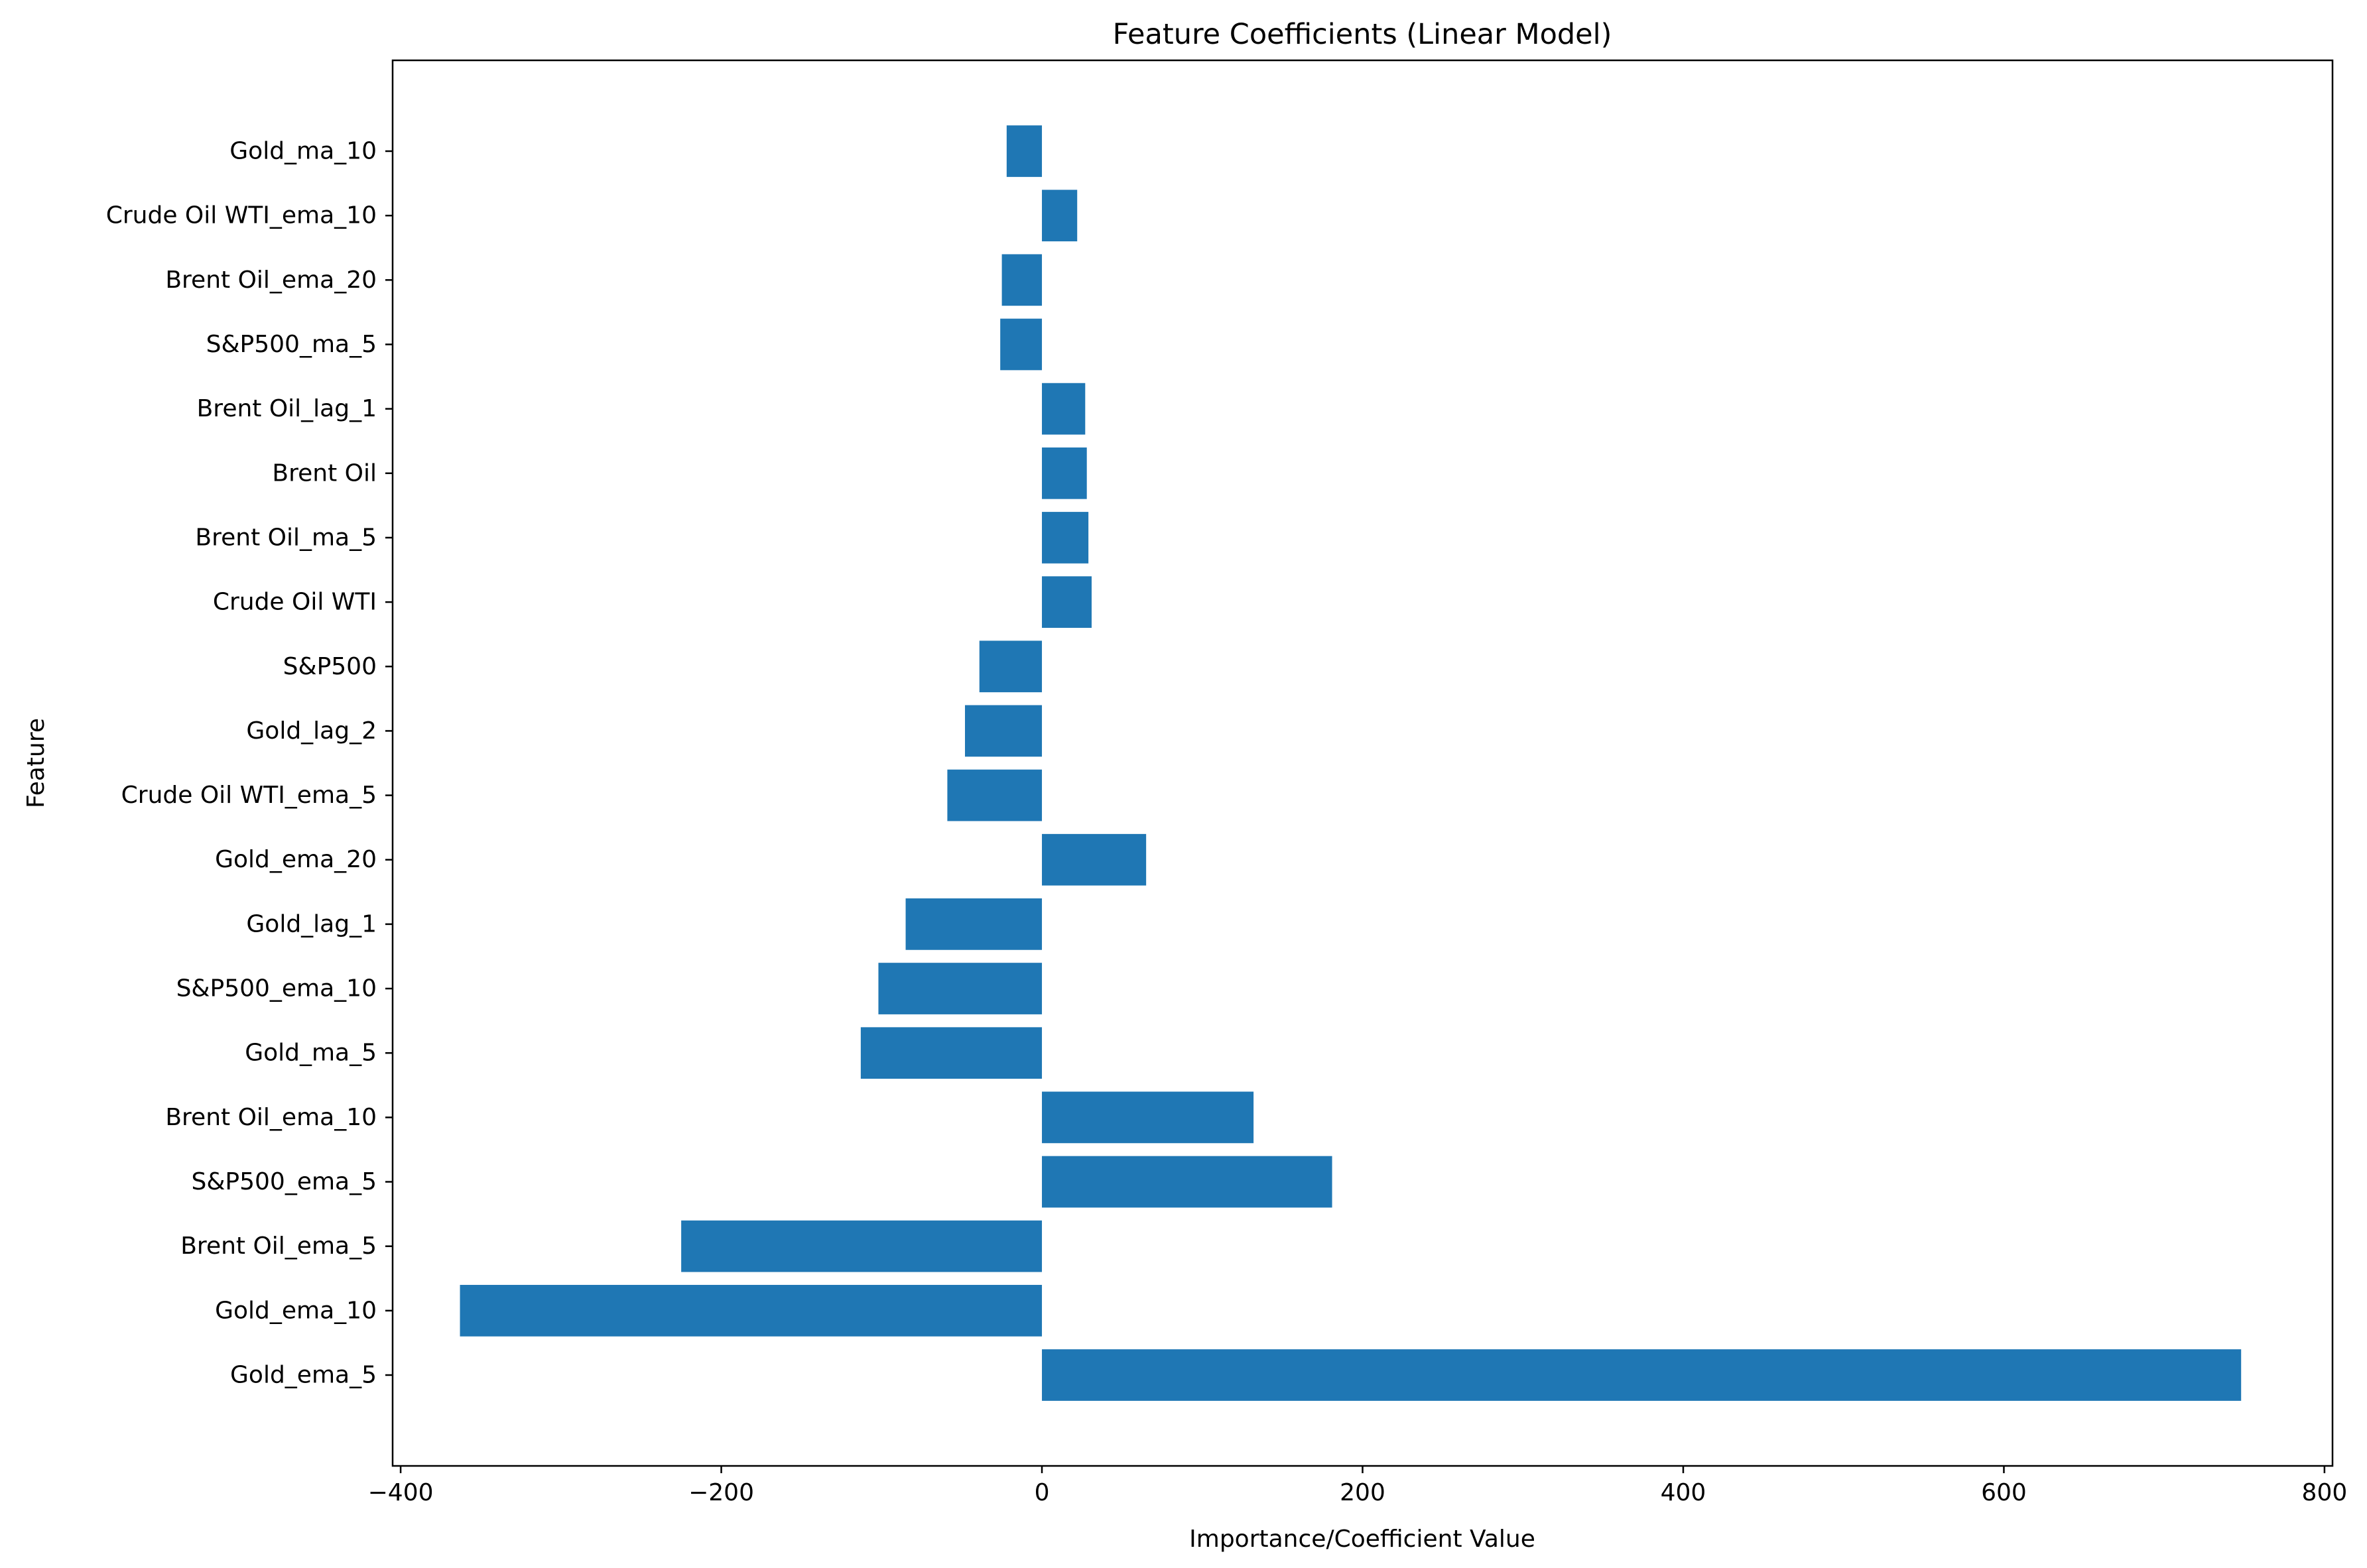  I want to click on x-tick-label: 600, so click(2004, 1492).